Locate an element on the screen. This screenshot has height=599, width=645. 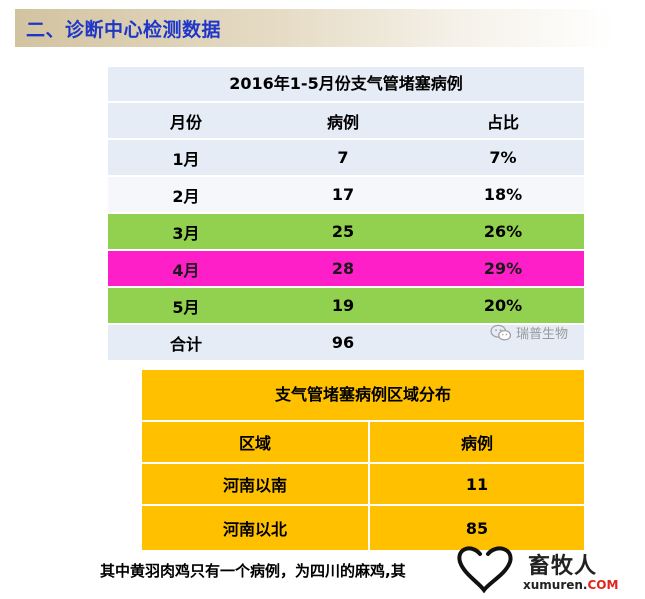
month-cell: 4月 is located at coordinates (186, 270).